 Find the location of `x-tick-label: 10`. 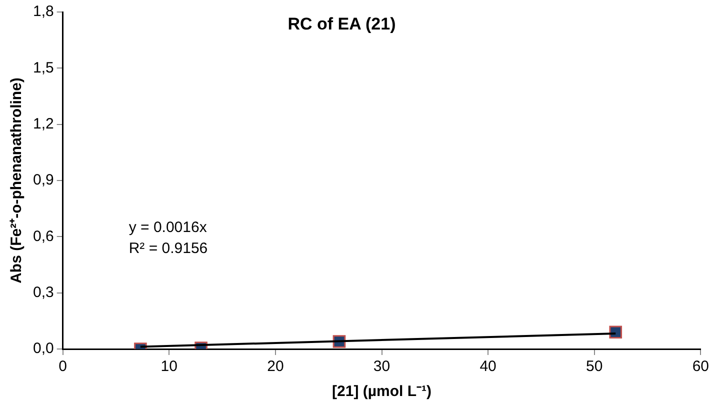

x-tick-label: 10 is located at coordinates (169, 367).